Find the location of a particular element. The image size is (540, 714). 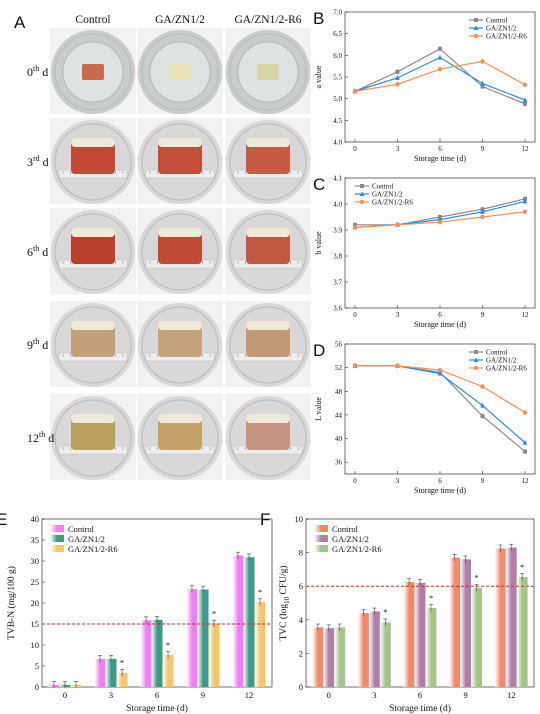

y-tick-label: 3.7 is located at coordinates (337, 283).